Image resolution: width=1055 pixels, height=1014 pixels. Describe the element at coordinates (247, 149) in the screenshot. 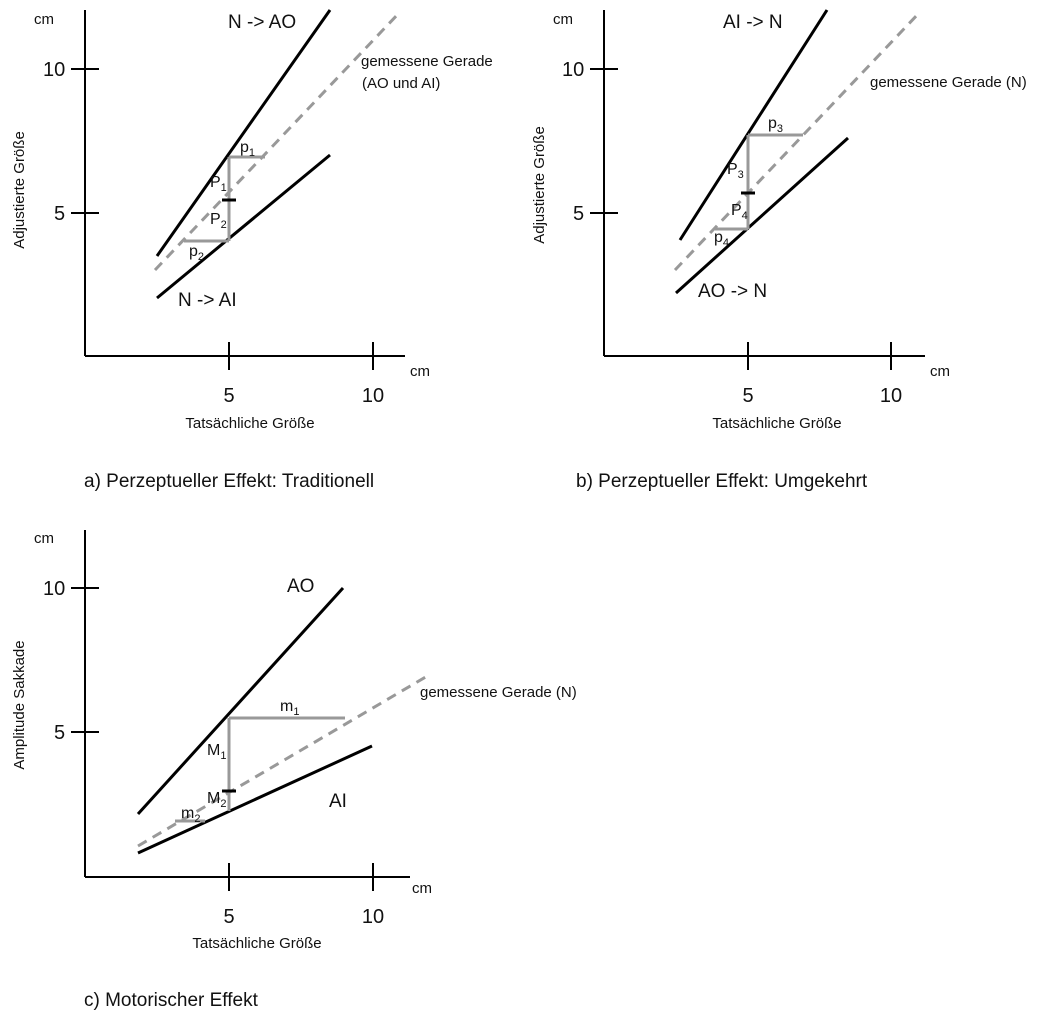

I see `seg-label-p1: p1` at that location.